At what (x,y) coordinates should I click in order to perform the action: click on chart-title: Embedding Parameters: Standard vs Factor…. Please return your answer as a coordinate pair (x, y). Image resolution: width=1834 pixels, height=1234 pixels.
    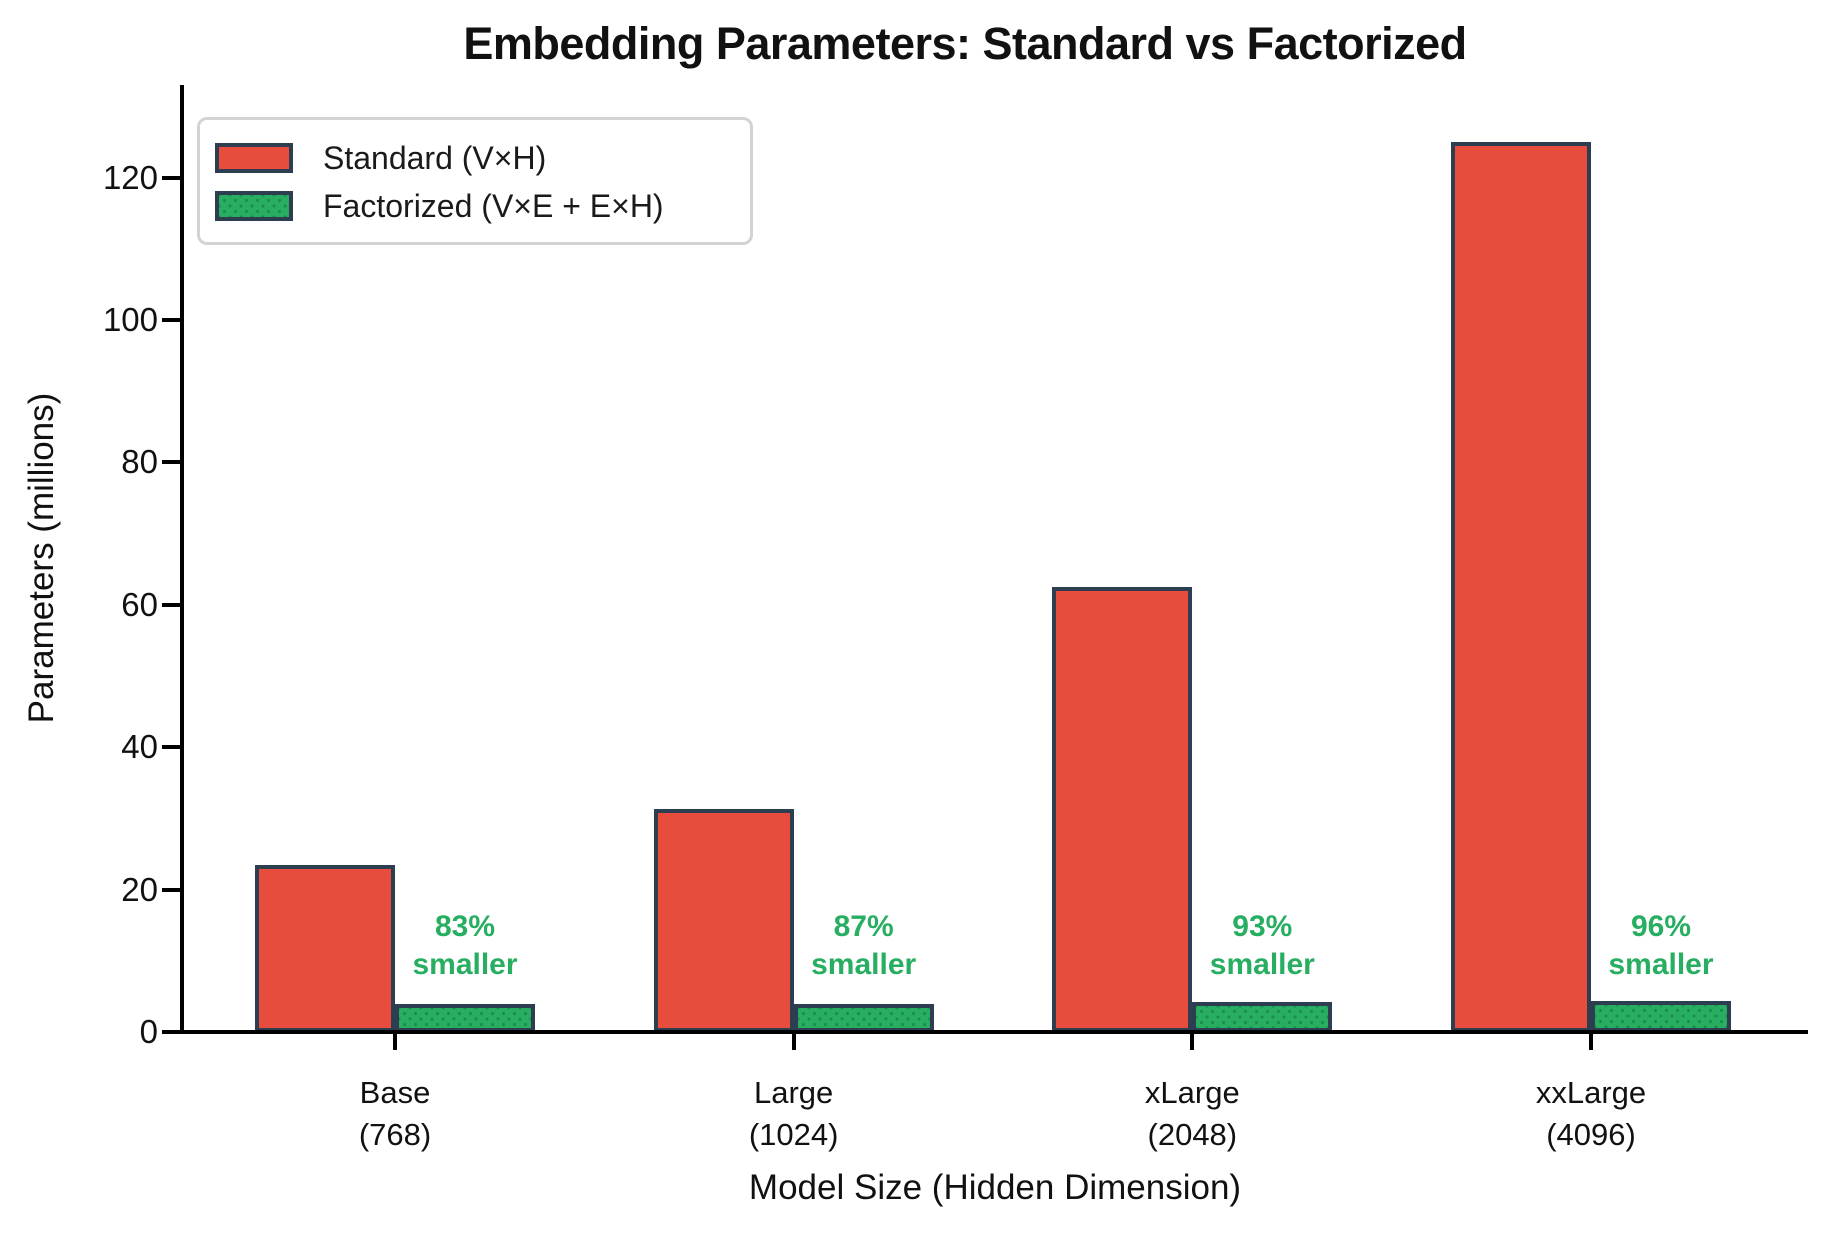
    Looking at the image, I should click on (965, 43).